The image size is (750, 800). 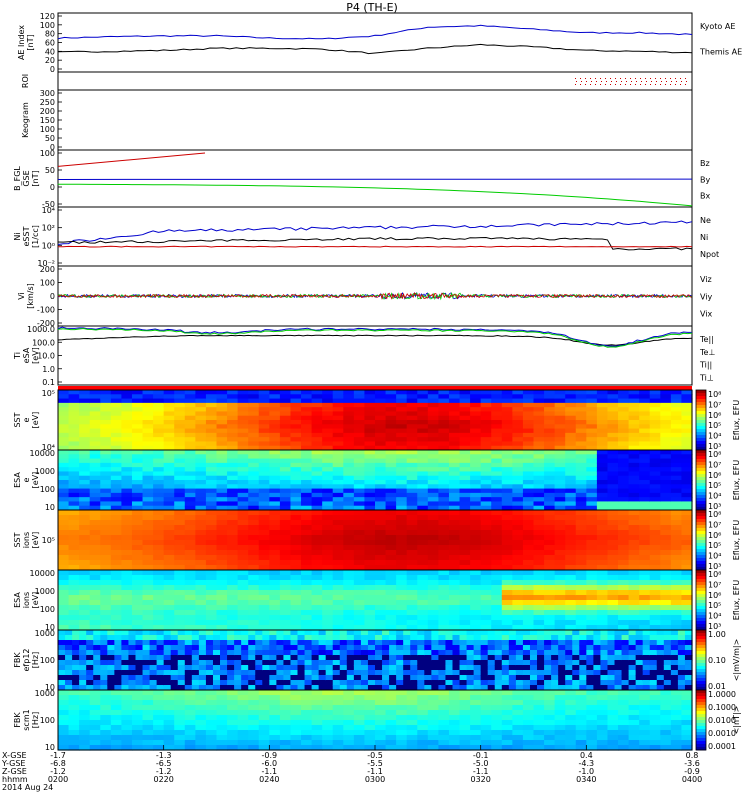 What do you see at coordinates (50, 687) in the screenshot?
I see `ytick-label: 10` at bounding box center [50, 687].